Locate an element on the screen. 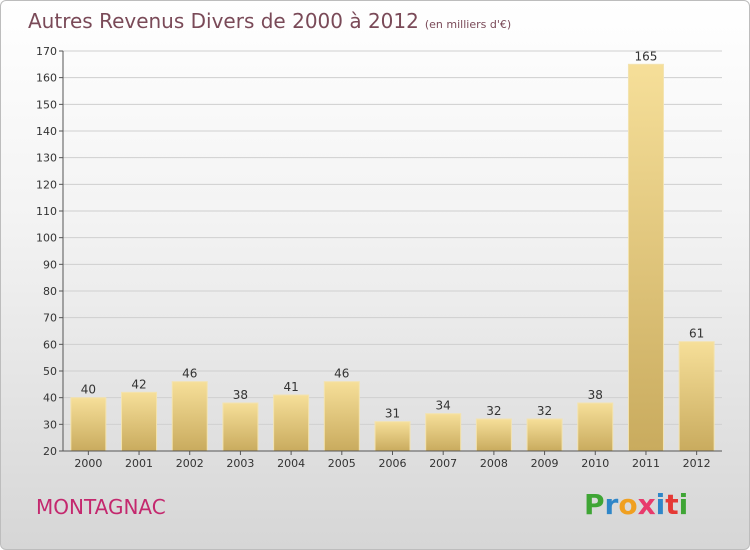 This screenshot has width=750, height=550. y-tick-label: 20 is located at coordinates (50, 451).